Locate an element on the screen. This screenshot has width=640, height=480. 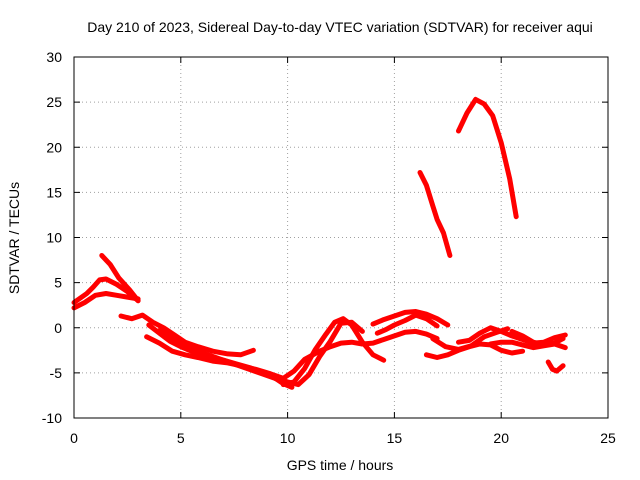
y-axis-label: SDTVAR / TECUs is located at coordinates (14, 238).